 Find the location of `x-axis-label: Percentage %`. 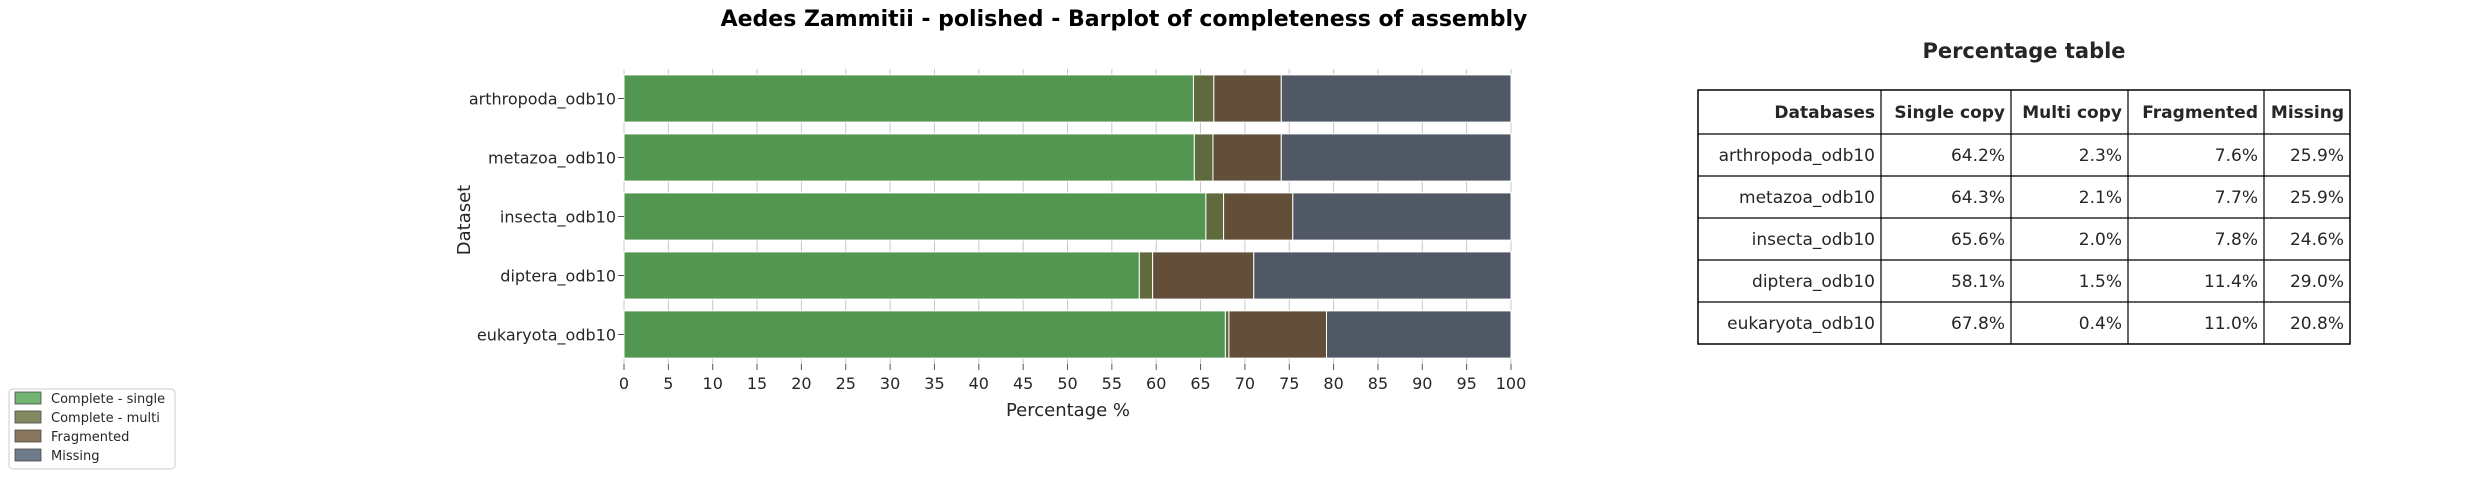

x-axis-label: Percentage % is located at coordinates (1068, 410).